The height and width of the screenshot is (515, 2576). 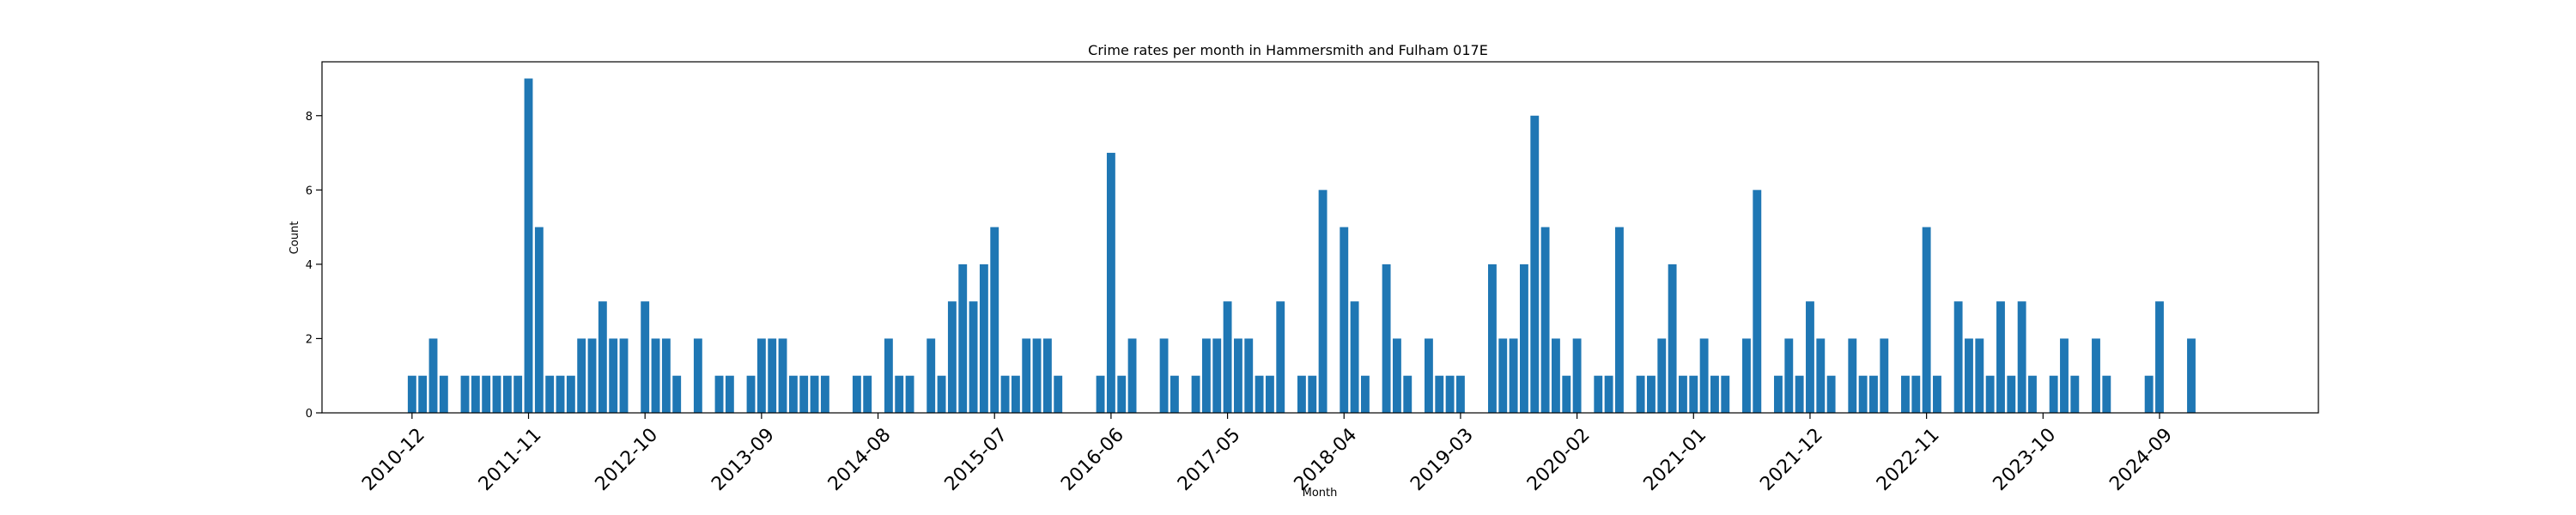 What do you see at coordinates (310, 191) in the screenshot?
I see `y-tick-label: 6` at bounding box center [310, 191].